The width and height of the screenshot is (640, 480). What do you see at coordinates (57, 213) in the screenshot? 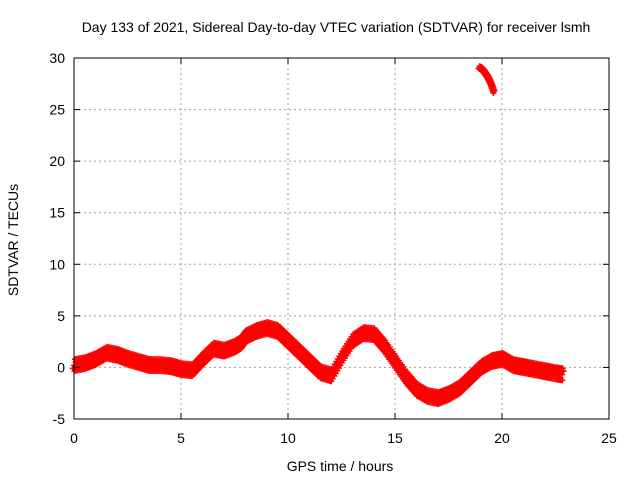
I see `y-tick-label: 15` at bounding box center [57, 213].